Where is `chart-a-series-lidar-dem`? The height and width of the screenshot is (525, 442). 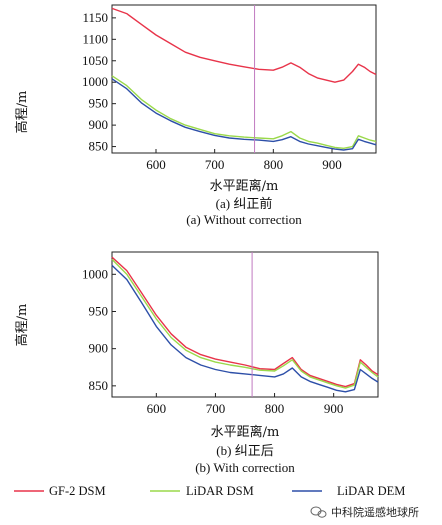
chart-a-series-lidar-dem is located at coordinates (244, 114).